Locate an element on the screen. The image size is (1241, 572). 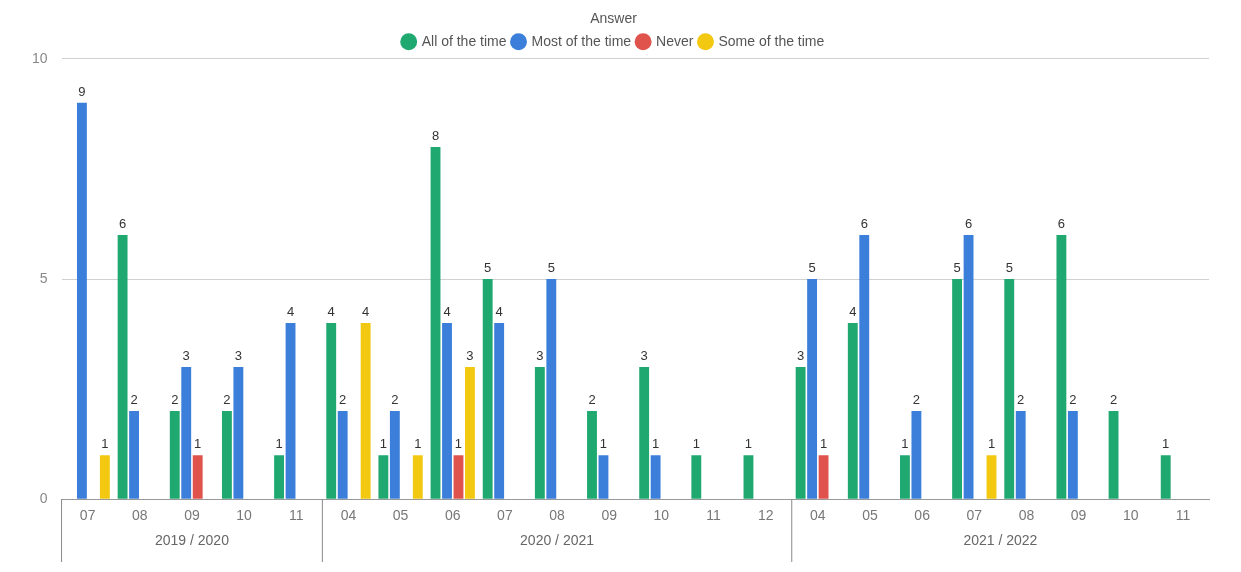
y-tick-label: 10 is located at coordinates (39, 57).